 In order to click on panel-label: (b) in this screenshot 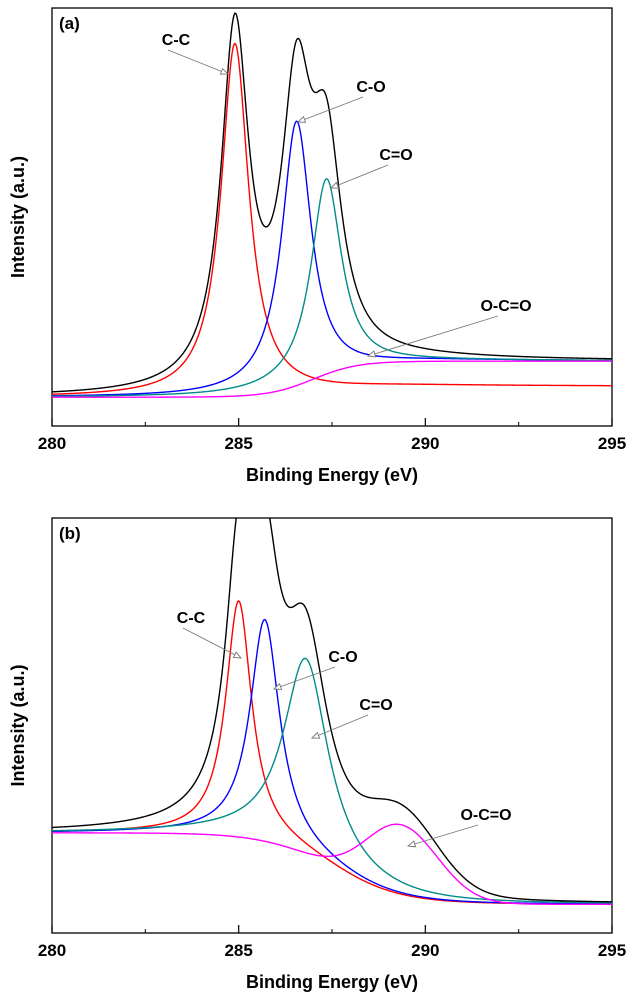, I will do `click(70, 533)`.